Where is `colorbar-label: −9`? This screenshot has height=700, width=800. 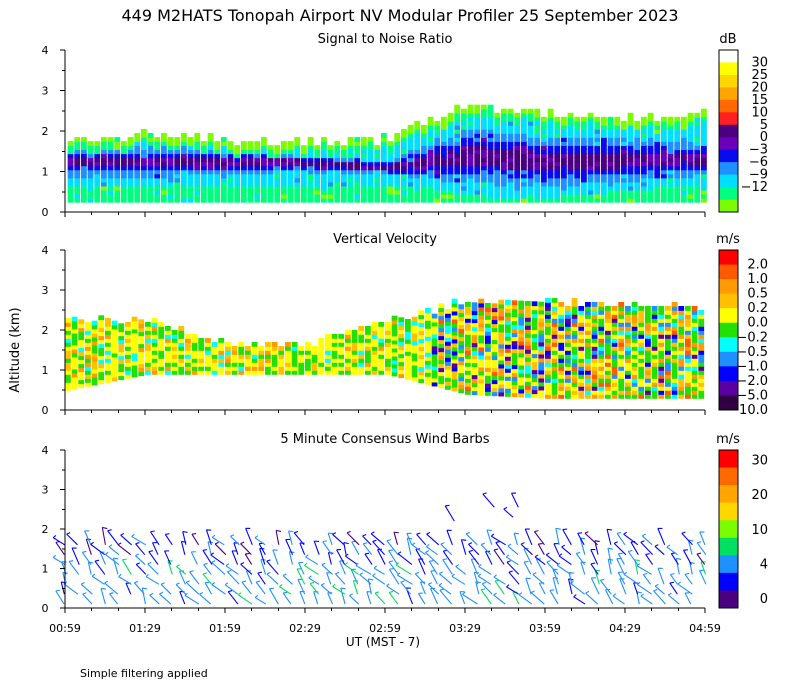 colorbar-label: −9 is located at coordinates (758, 175).